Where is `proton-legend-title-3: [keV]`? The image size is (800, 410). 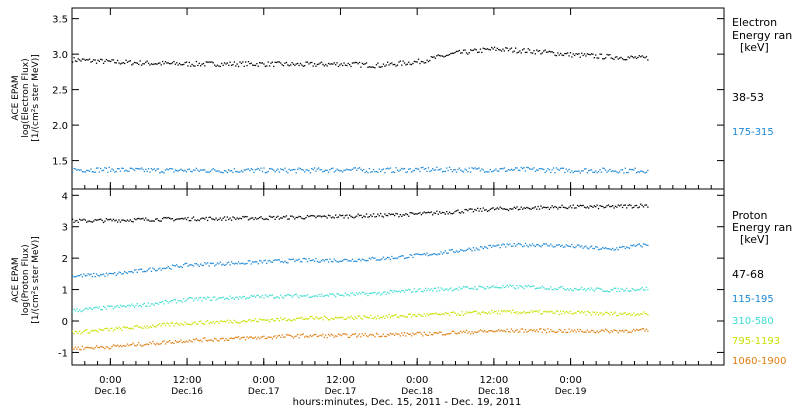
proton-legend-title-3: [keV] is located at coordinates (754, 239).